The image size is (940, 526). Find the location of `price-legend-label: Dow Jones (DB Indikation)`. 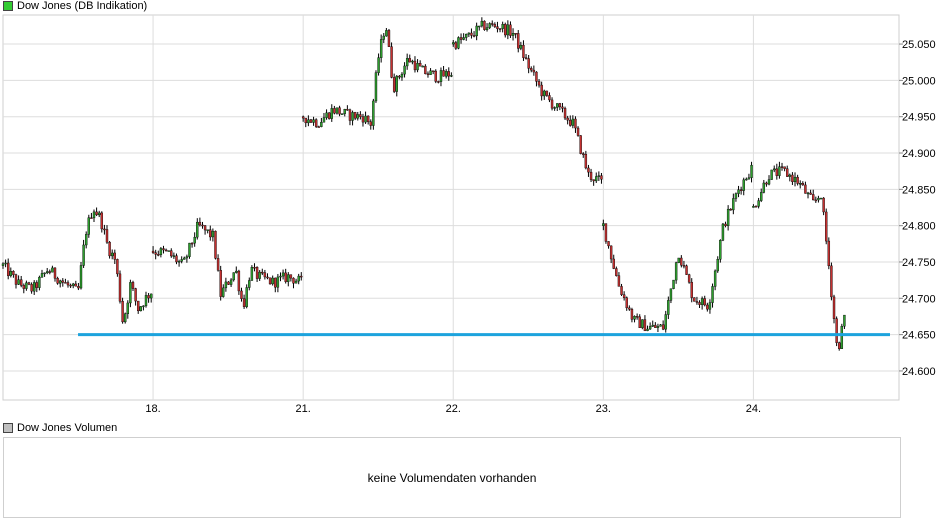

price-legend-label: Dow Jones (DB Indikation) is located at coordinates (82, 6).